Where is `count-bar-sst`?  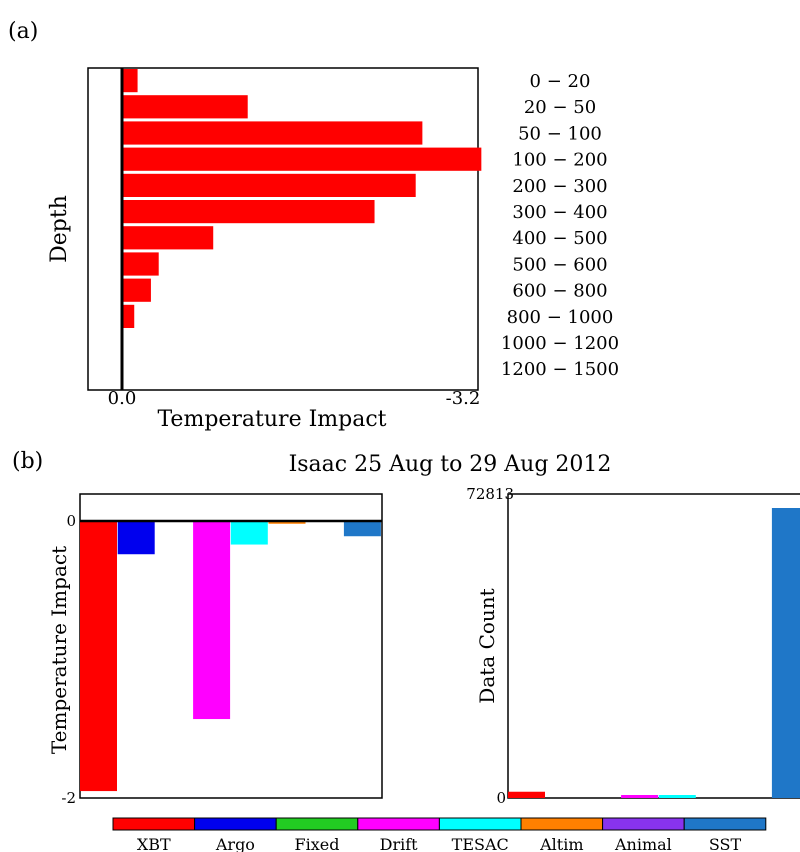 count-bar-sst is located at coordinates (785, 653).